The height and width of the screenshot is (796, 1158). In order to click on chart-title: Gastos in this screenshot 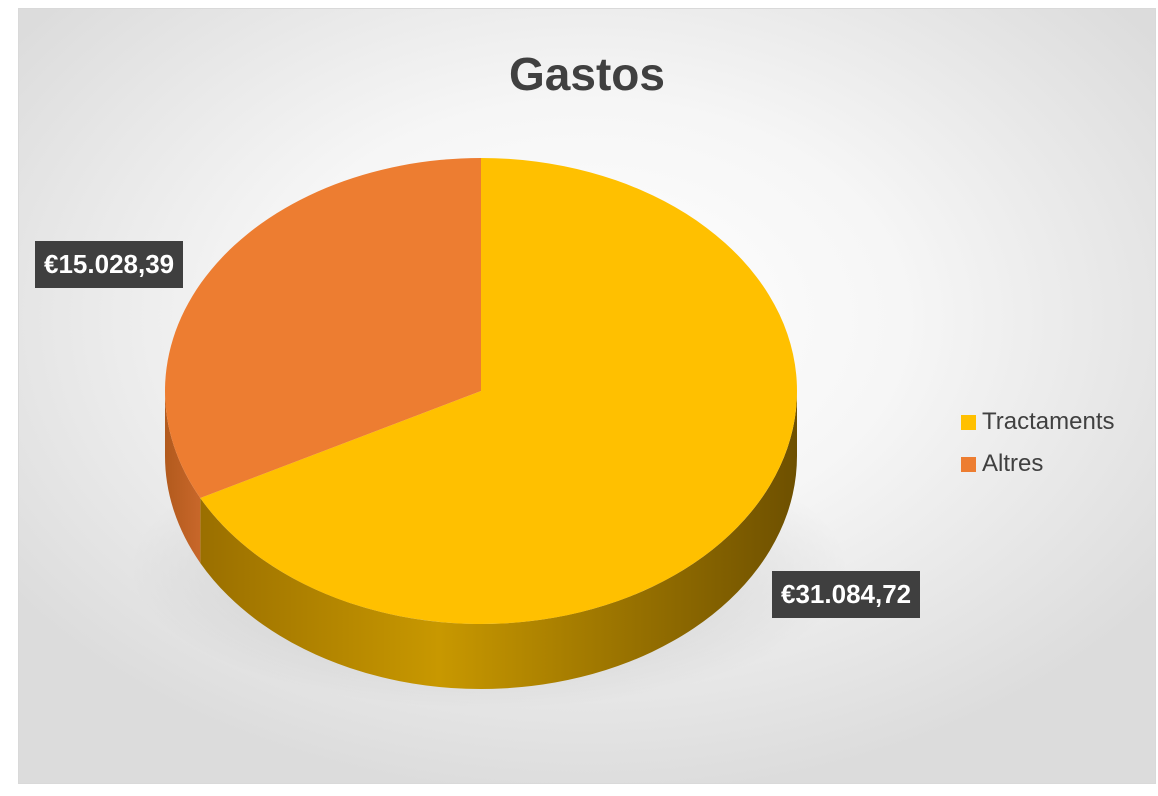, I will do `click(587, 74)`.